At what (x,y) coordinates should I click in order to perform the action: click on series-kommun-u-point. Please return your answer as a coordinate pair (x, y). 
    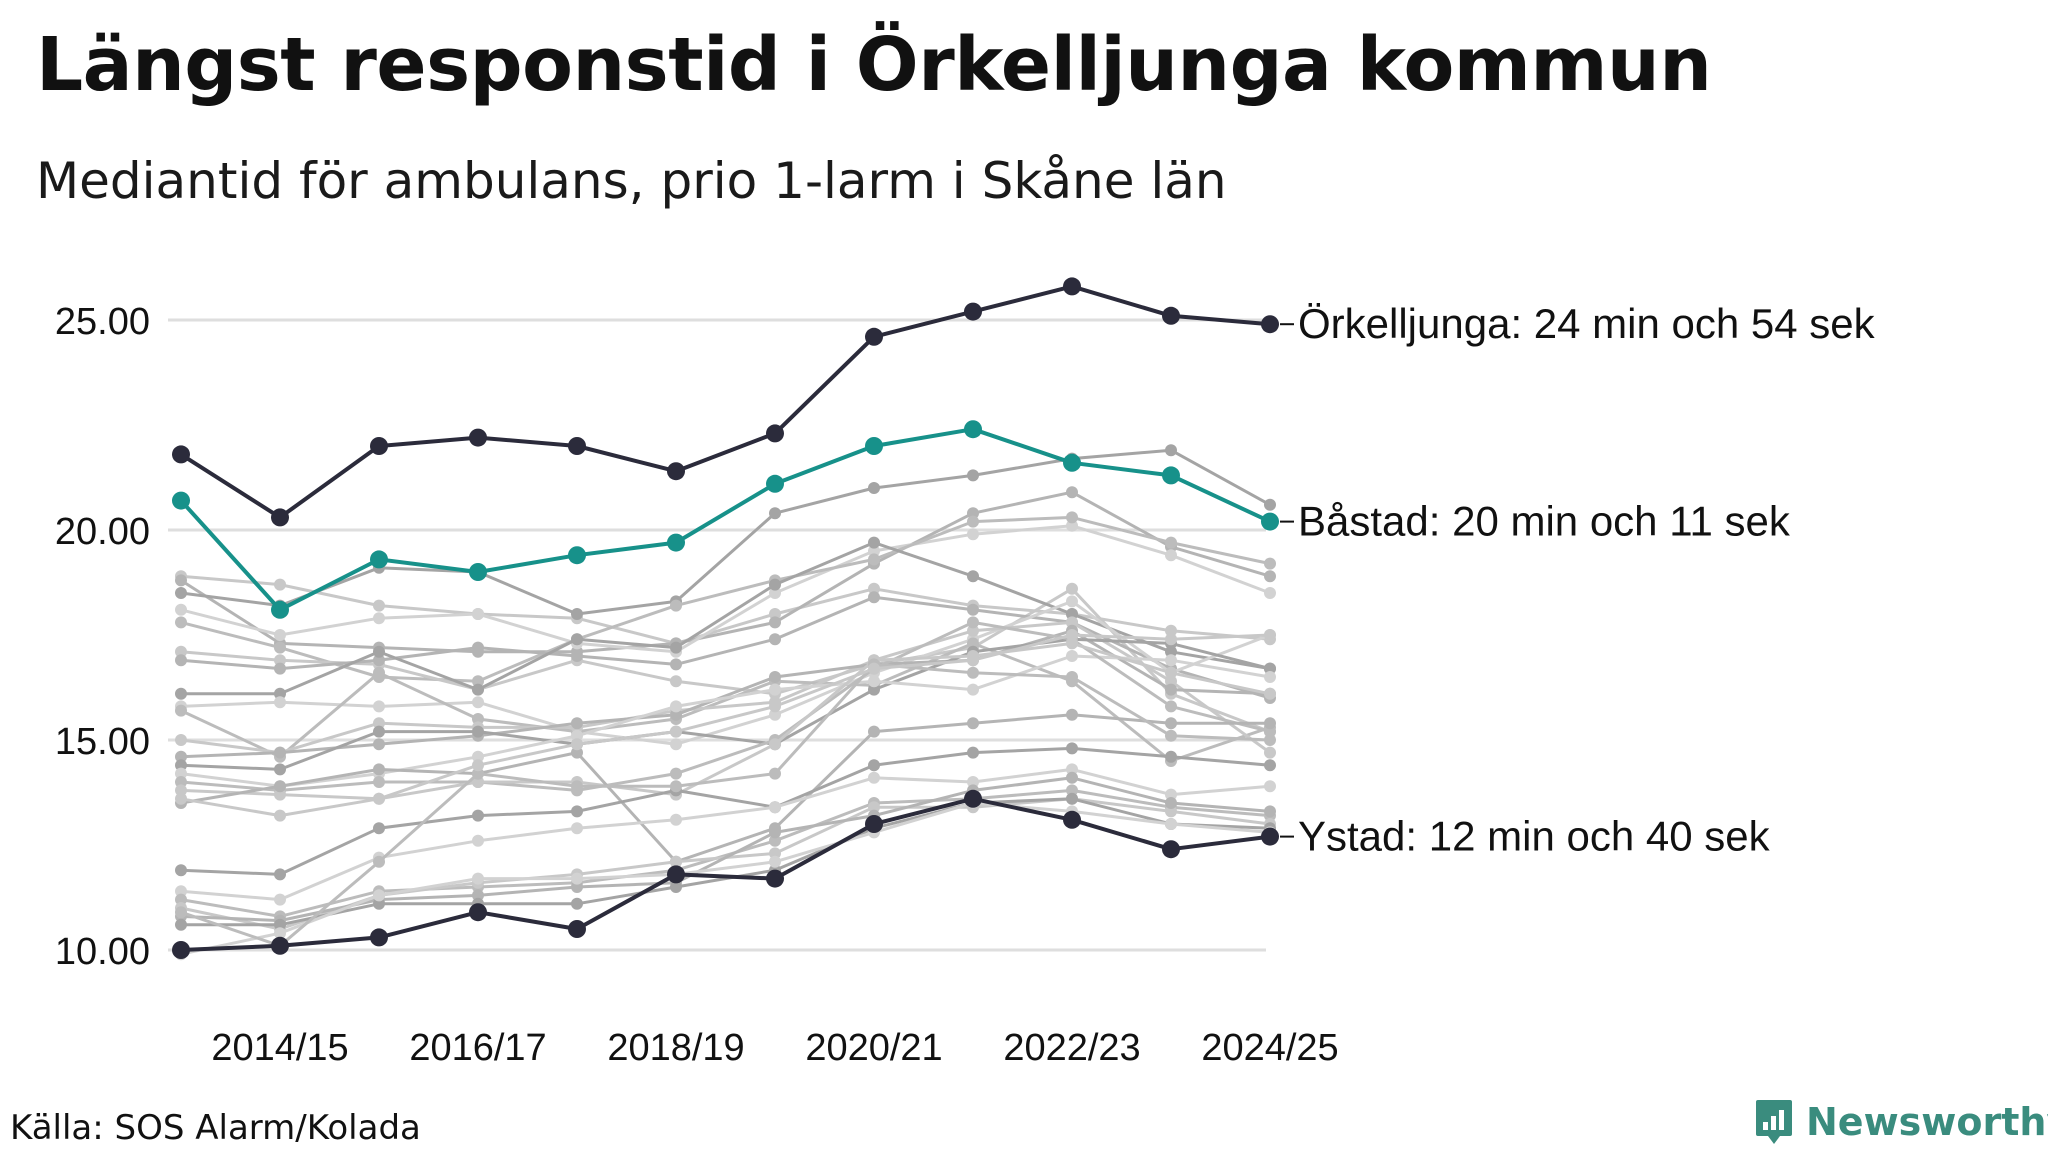
    Looking at the image, I should click on (676, 861).